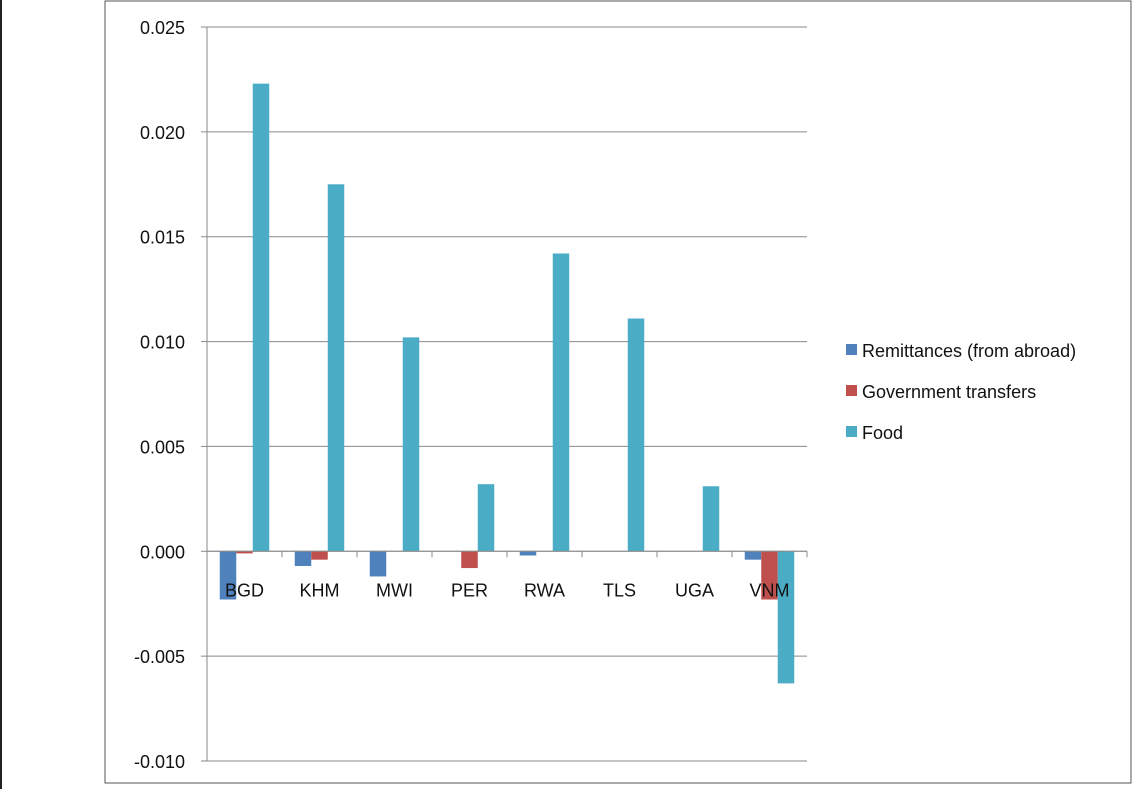 The image size is (1132, 794). Describe the element at coordinates (949, 392) in the screenshot. I see `legend-label: Government transfers` at that location.